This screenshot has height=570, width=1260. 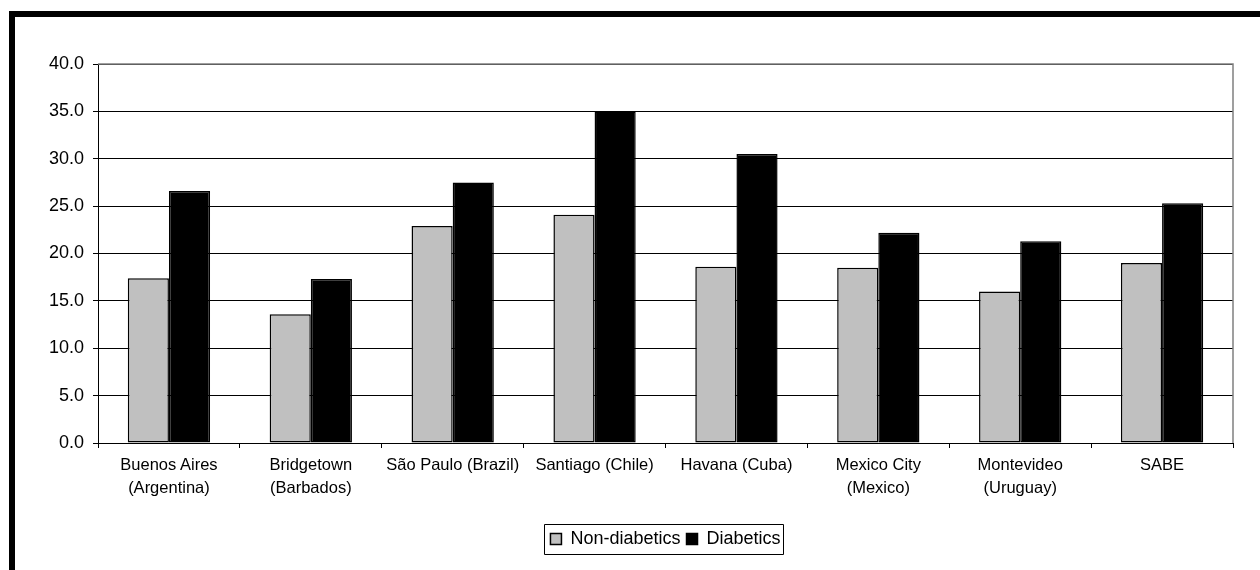 I want to click on y-tick-label: 30.0, so click(x=66, y=157).